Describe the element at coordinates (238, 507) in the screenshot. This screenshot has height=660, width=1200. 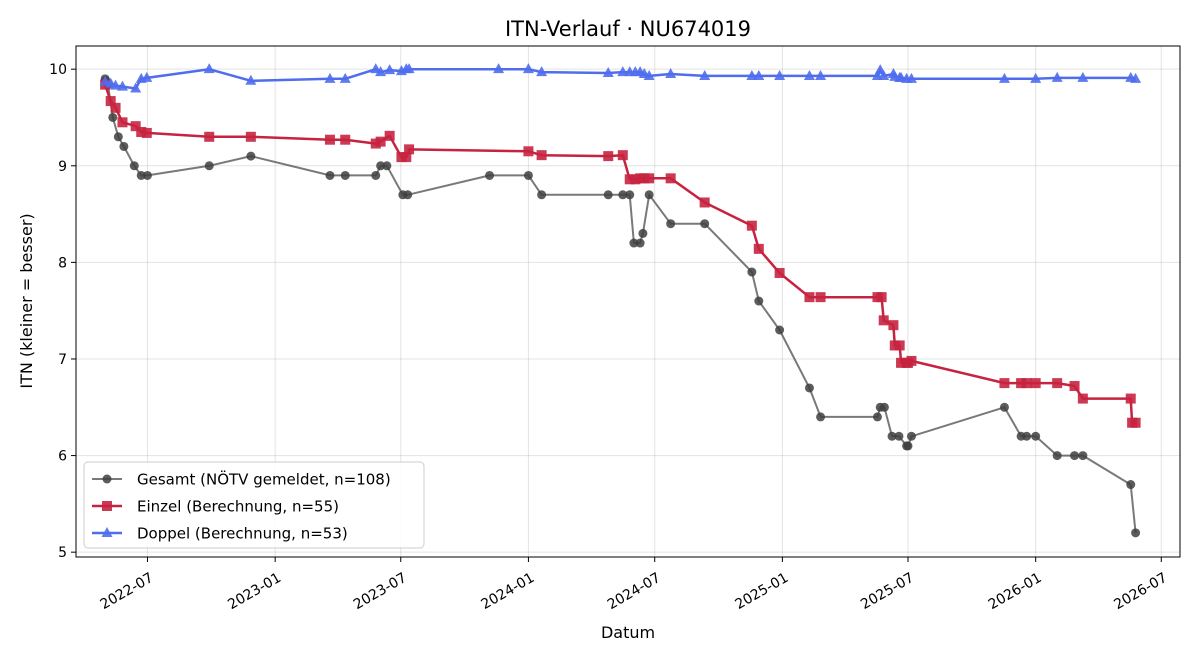
I see `legend-label: Einzel (Berechnung, n=55)` at that location.